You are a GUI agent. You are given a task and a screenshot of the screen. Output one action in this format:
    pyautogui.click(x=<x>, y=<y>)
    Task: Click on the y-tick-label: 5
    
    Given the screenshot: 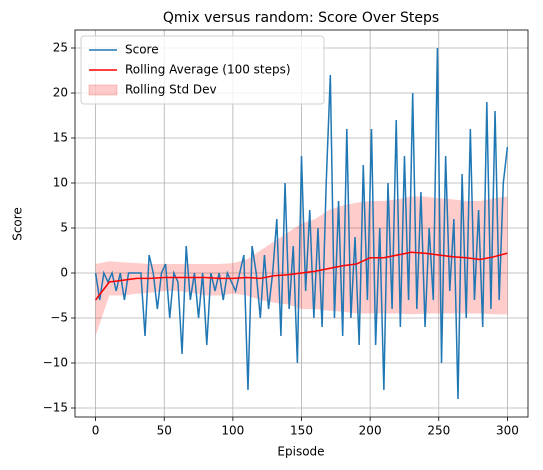 What is the action you would take?
    pyautogui.click(x=64, y=228)
    